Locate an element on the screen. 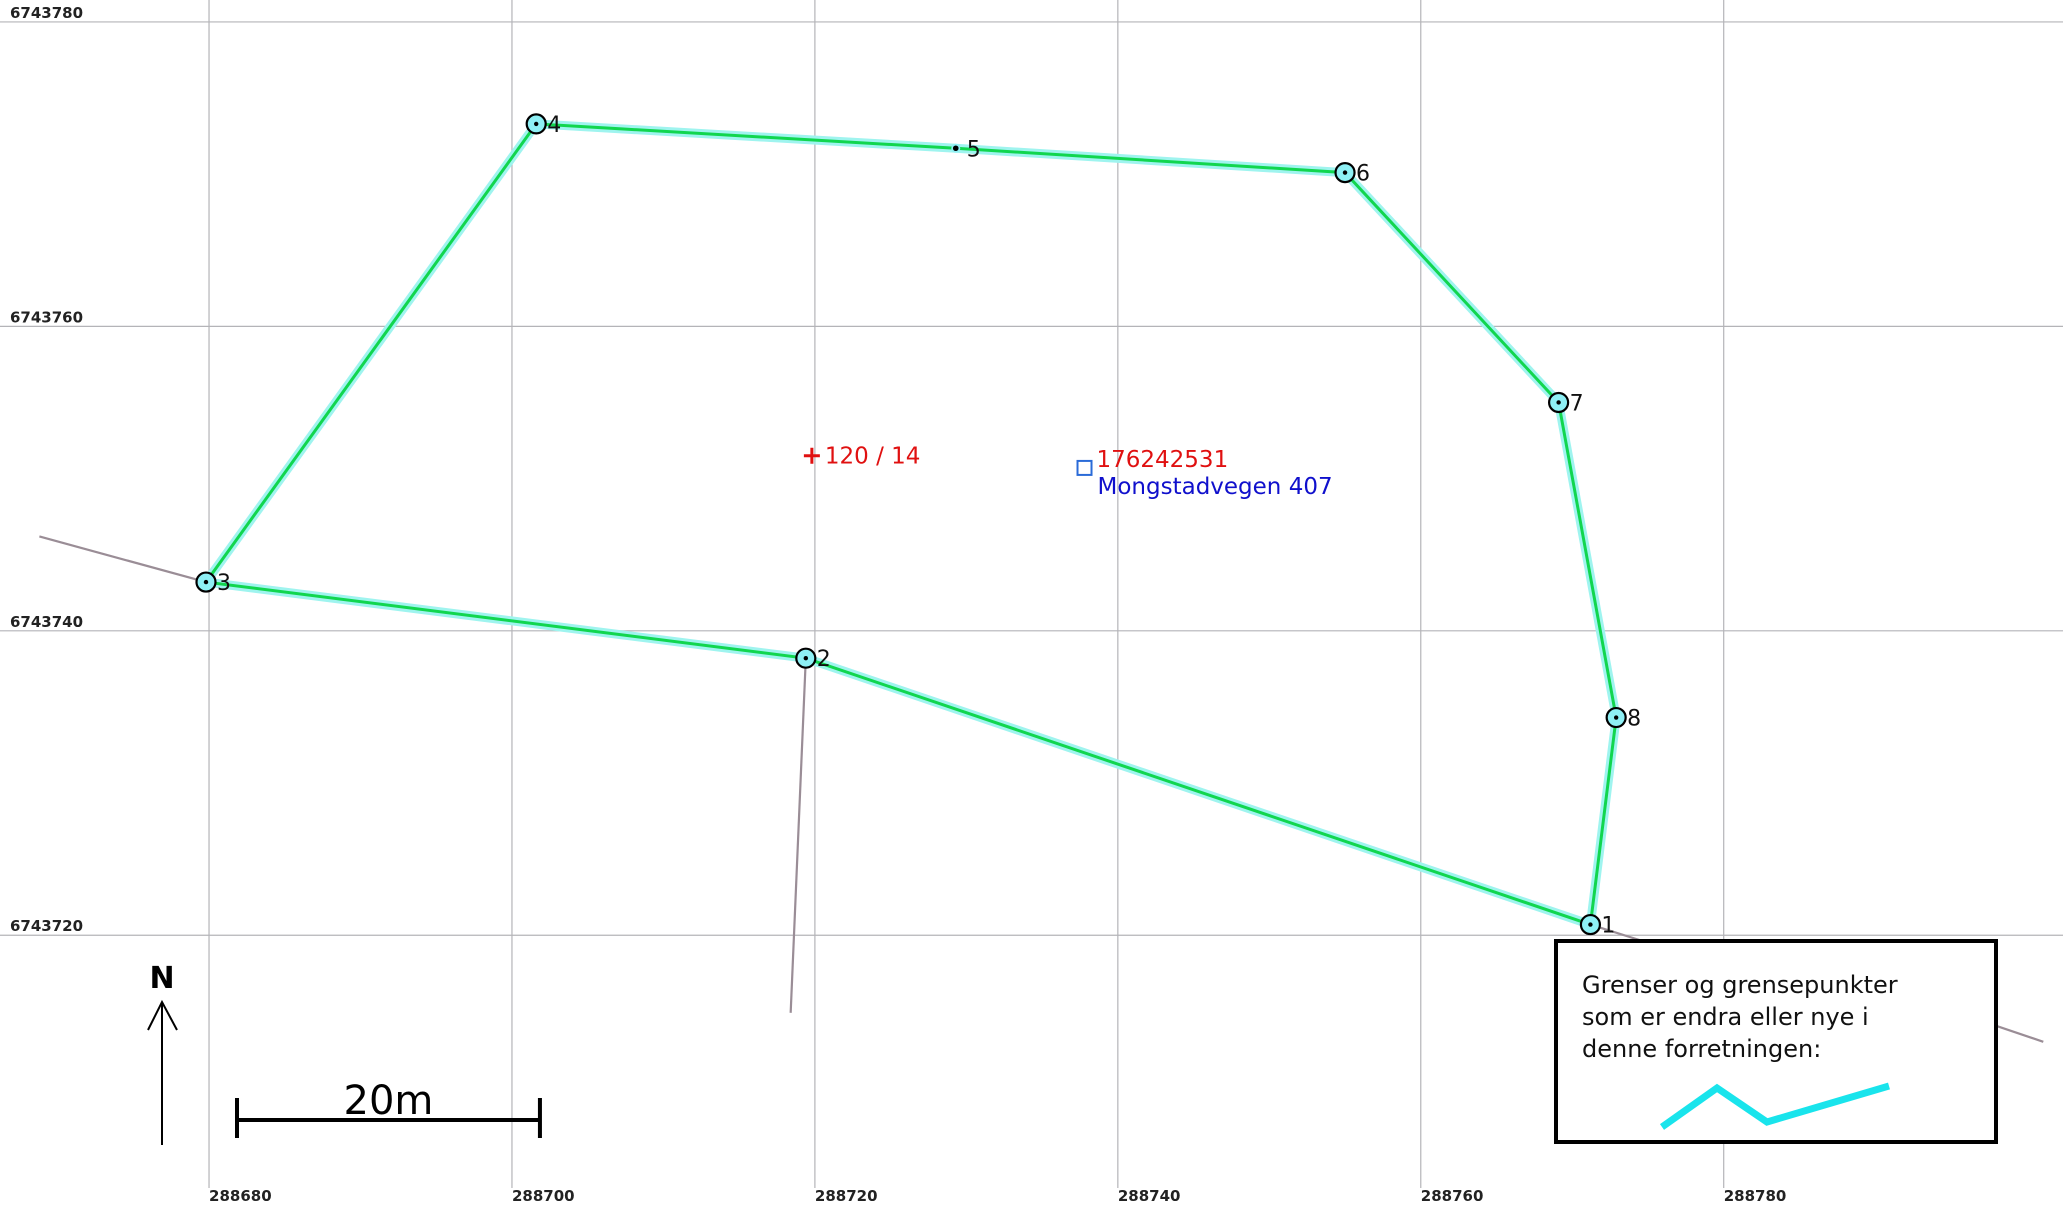  boundary-point: 3 is located at coordinates (213, 583).